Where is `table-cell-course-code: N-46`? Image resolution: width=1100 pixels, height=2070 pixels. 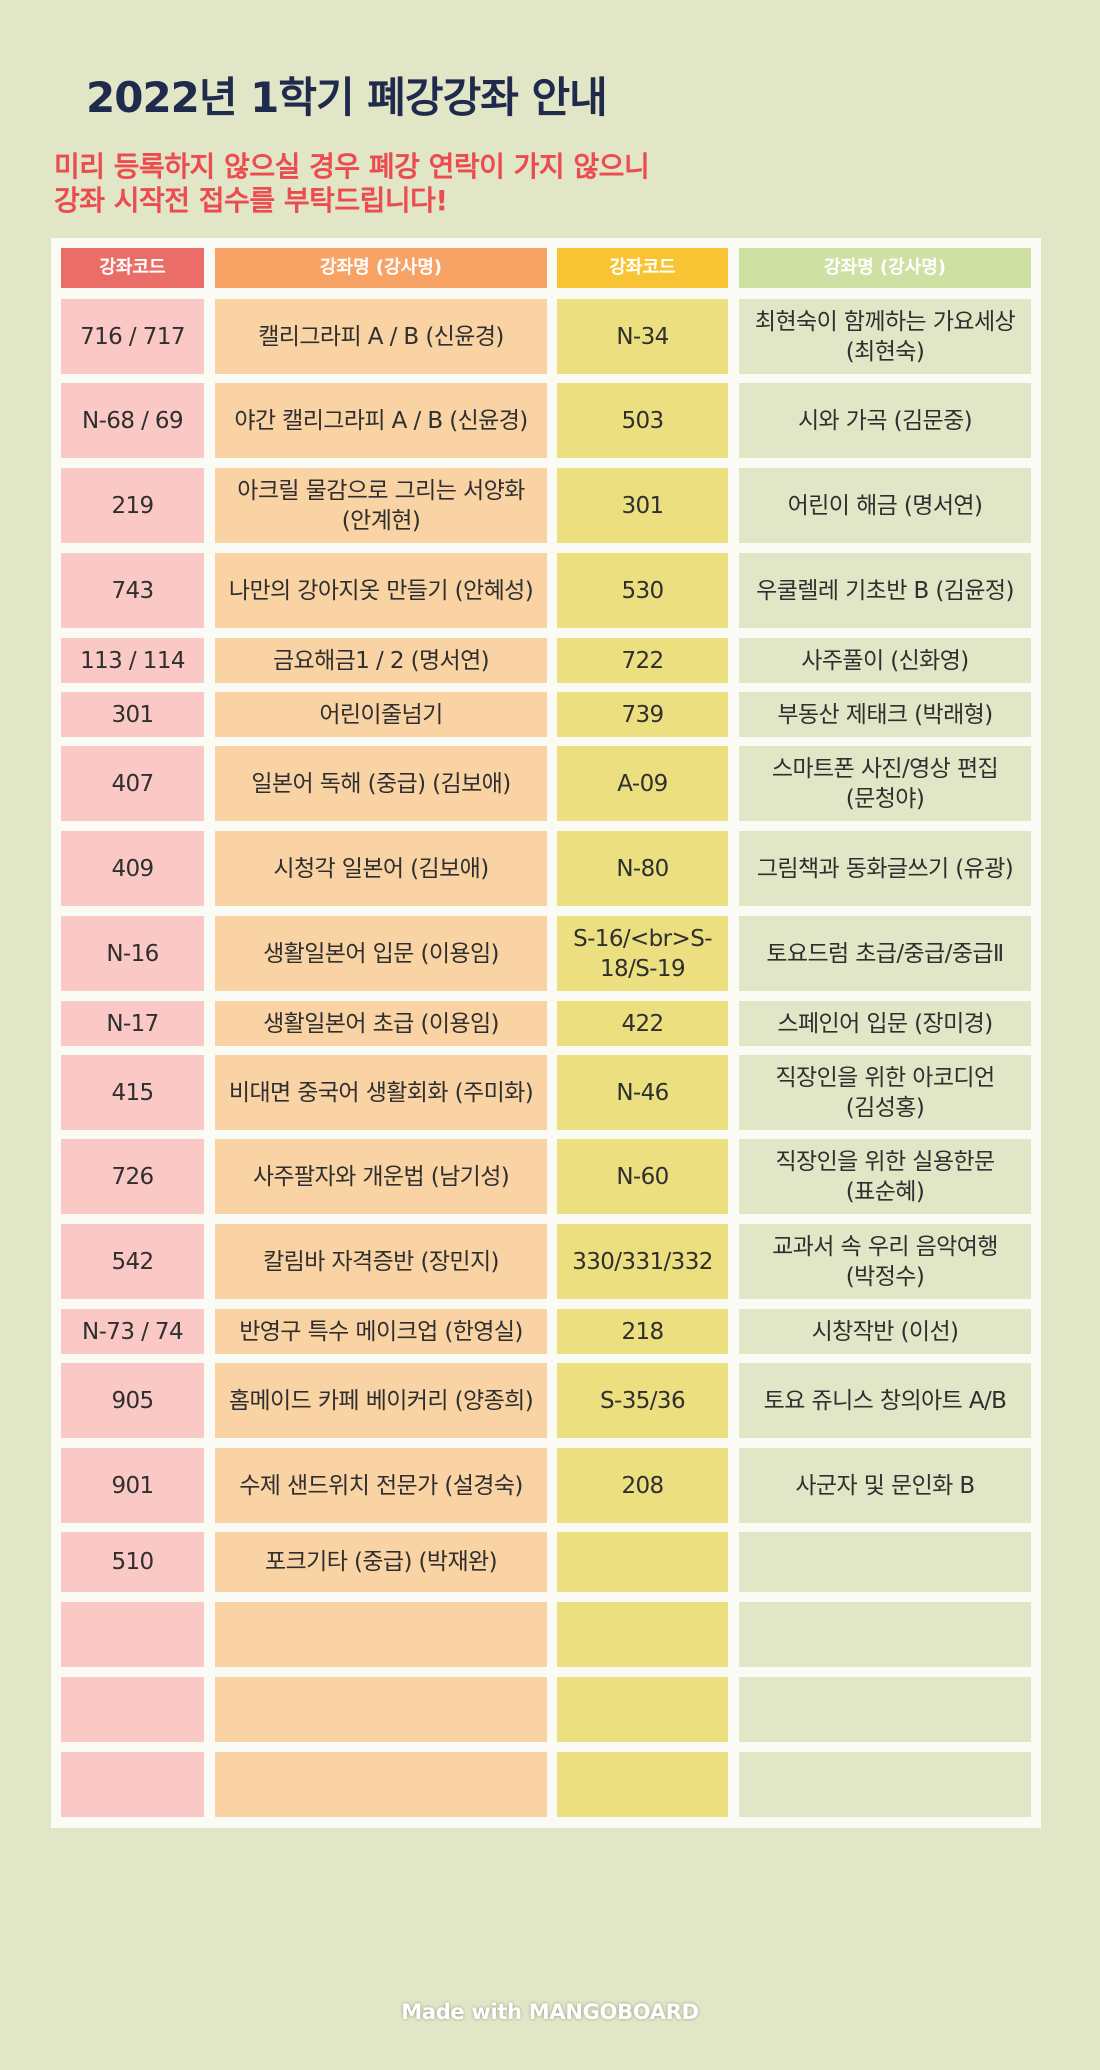
table-cell-course-code: N-46 is located at coordinates (642, 1092).